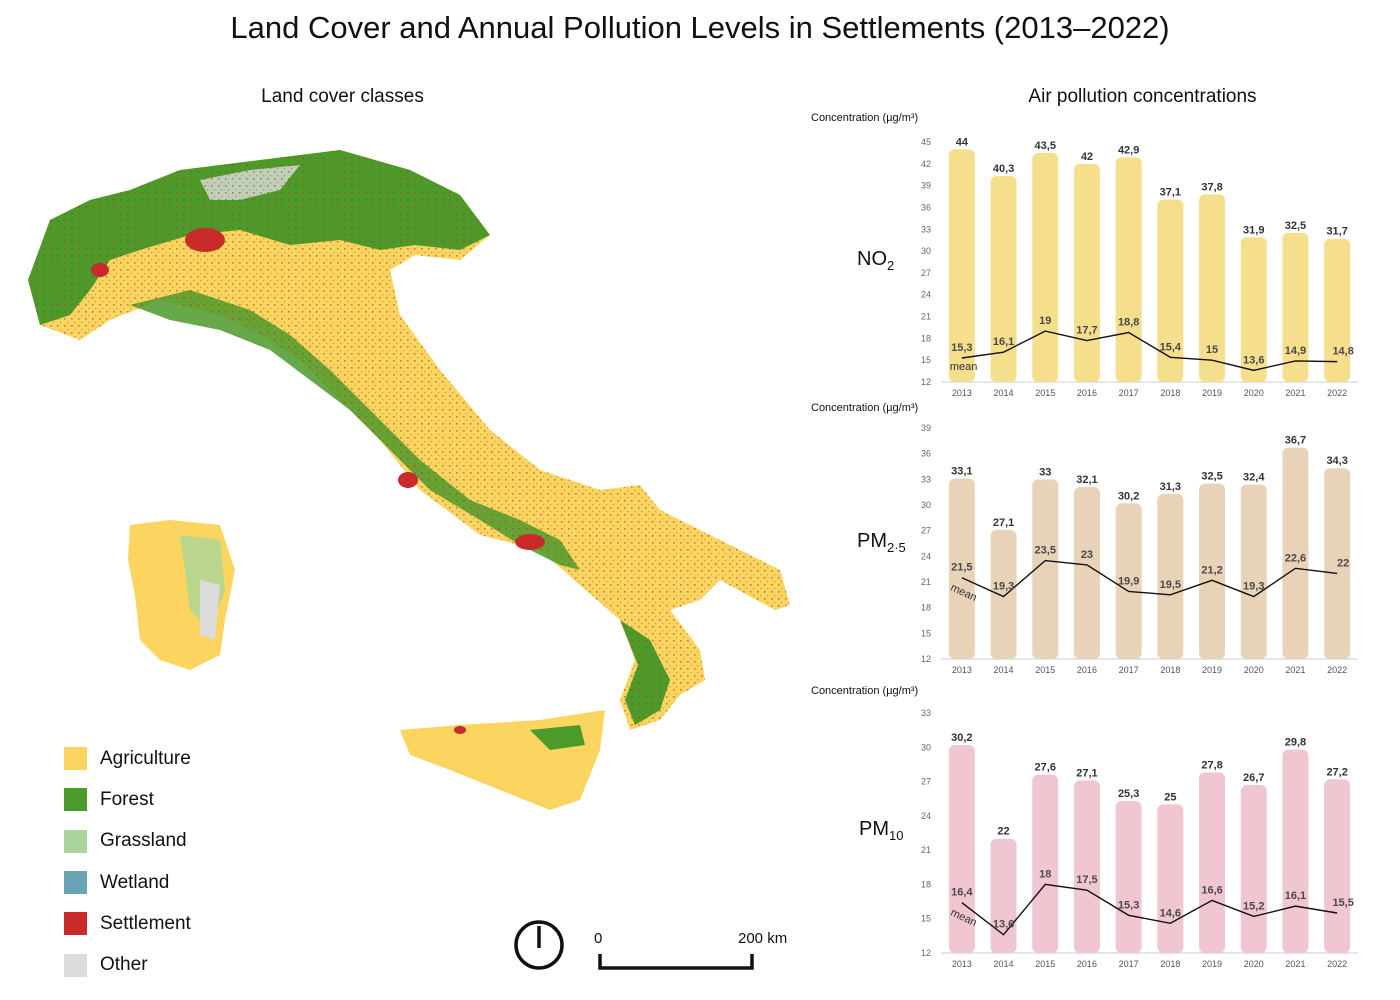 The width and height of the screenshot is (1400, 1000). Describe the element at coordinates (1045, 472) in the screenshot. I see `bar-value-label: 33` at that location.